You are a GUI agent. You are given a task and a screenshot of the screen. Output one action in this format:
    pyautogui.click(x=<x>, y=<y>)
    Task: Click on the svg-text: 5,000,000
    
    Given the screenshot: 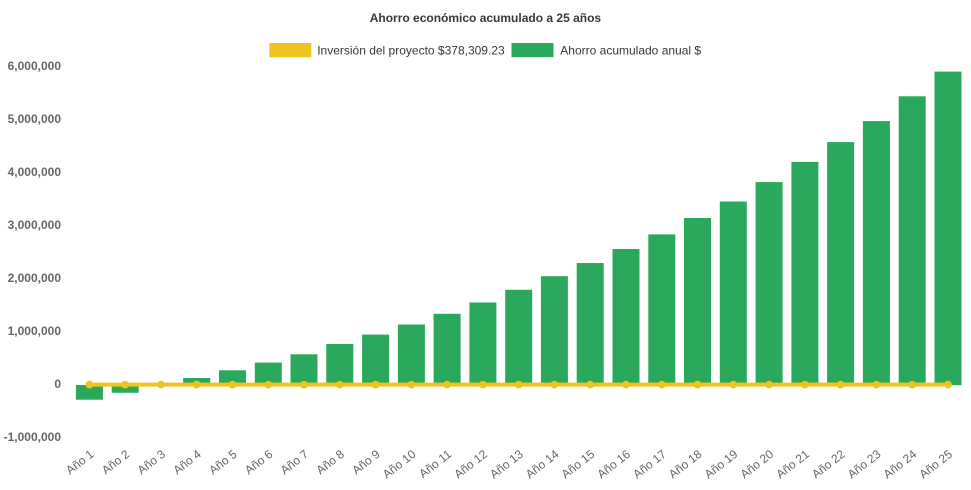 What is the action you would take?
    pyautogui.click(x=35, y=119)
    